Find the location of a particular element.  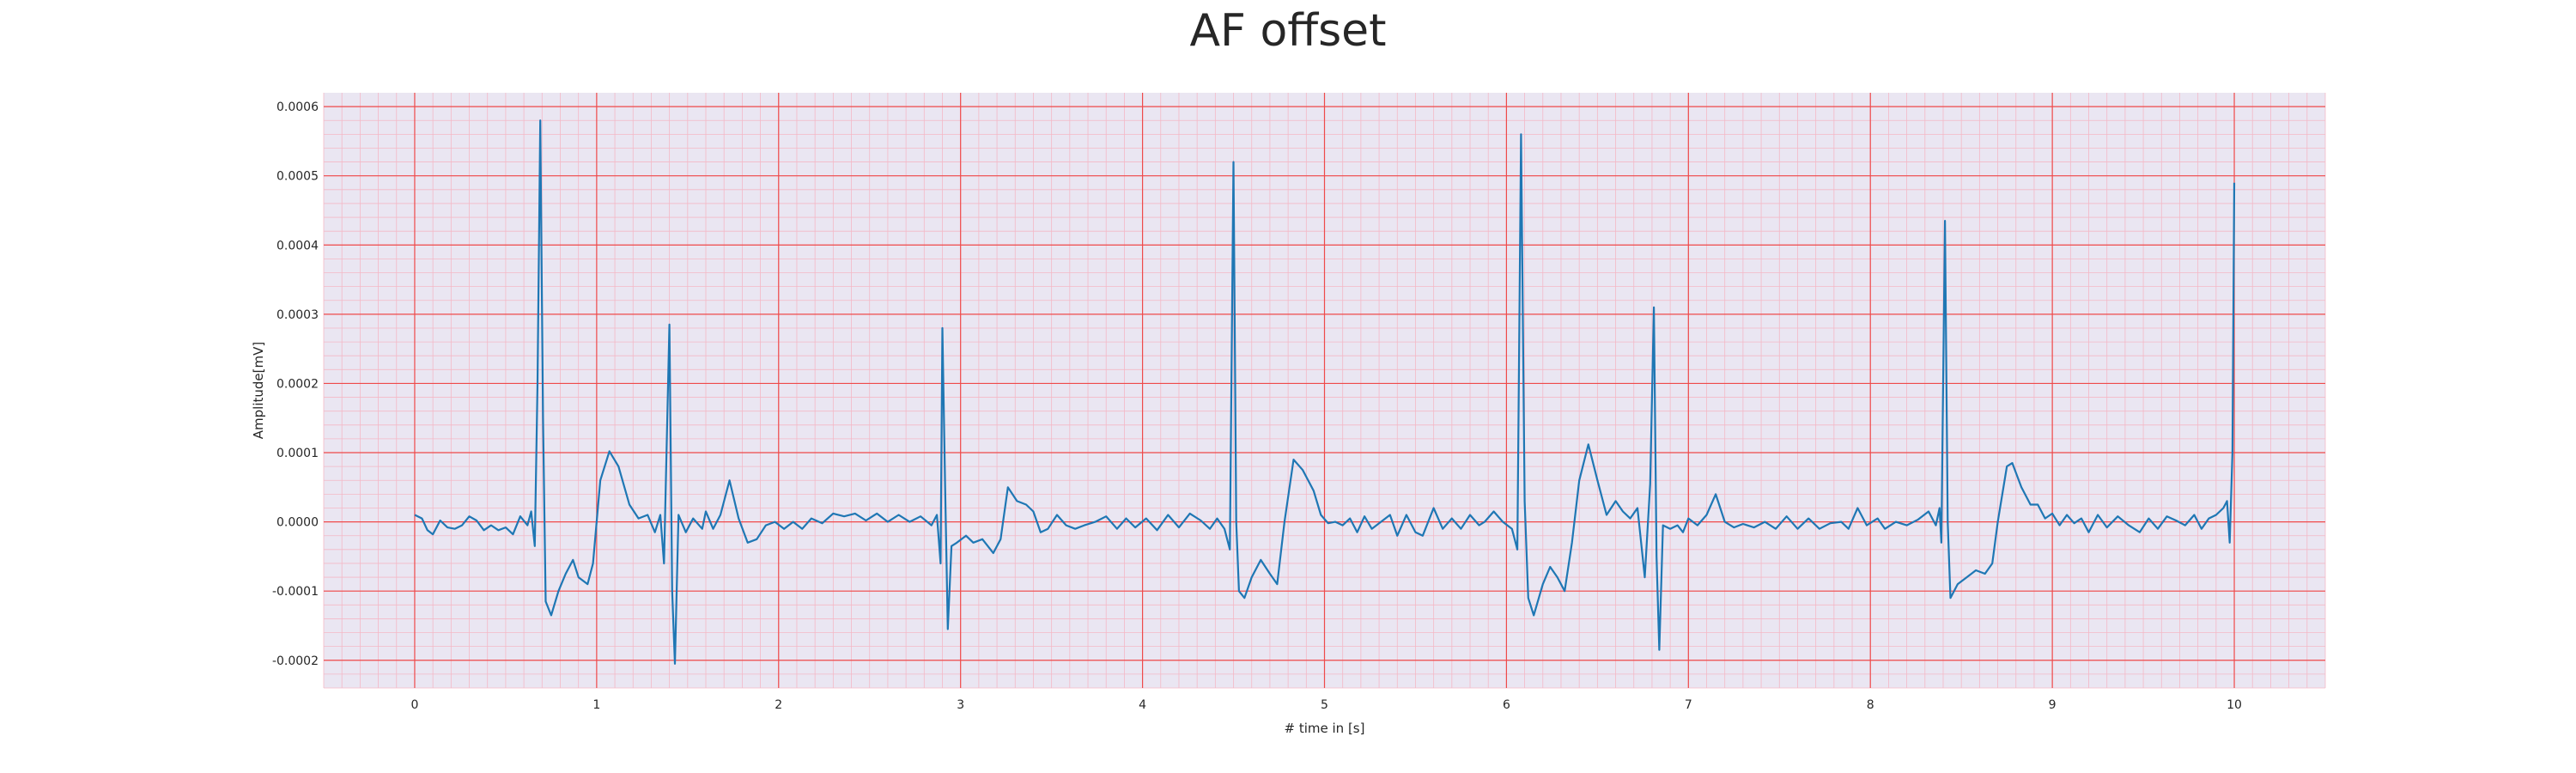

x-tick-label: 0 is located at coordinates (414, 705).